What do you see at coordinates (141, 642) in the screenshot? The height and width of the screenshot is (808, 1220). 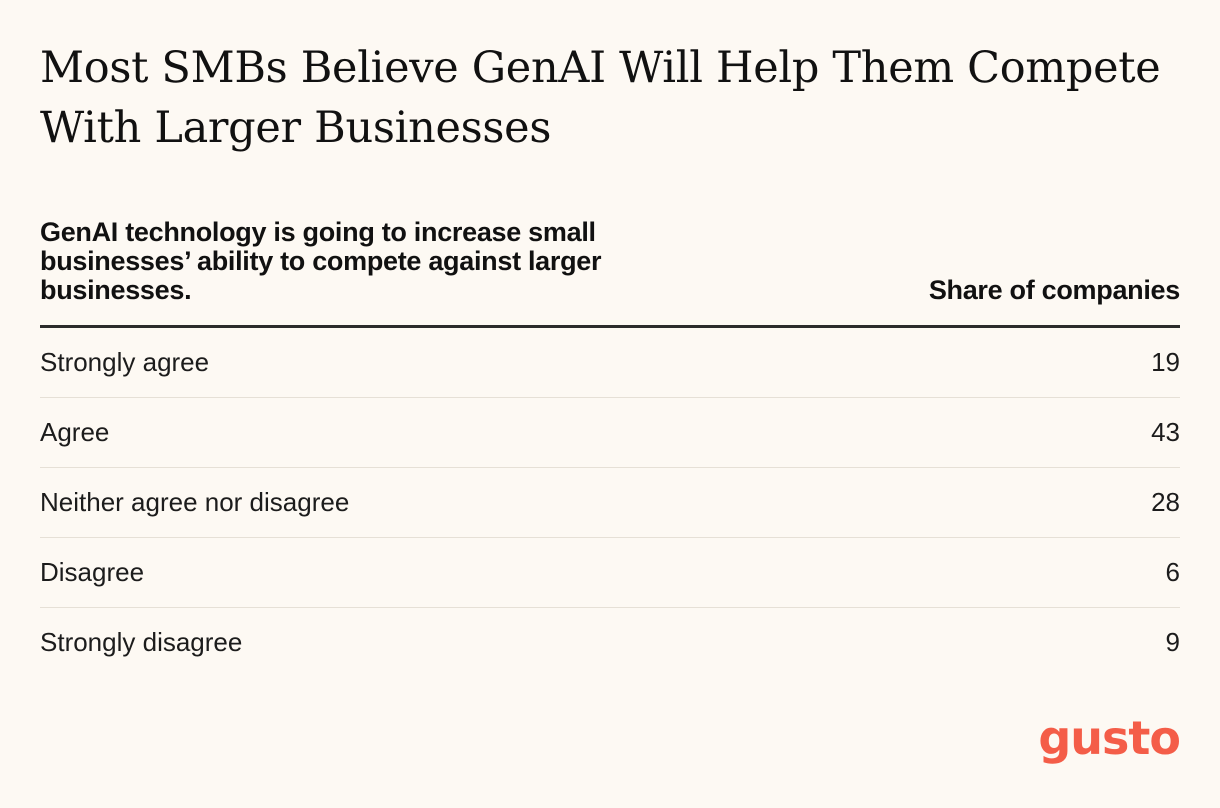 I see `row-label: Strongly disagree` at bounding box center [141, 642].